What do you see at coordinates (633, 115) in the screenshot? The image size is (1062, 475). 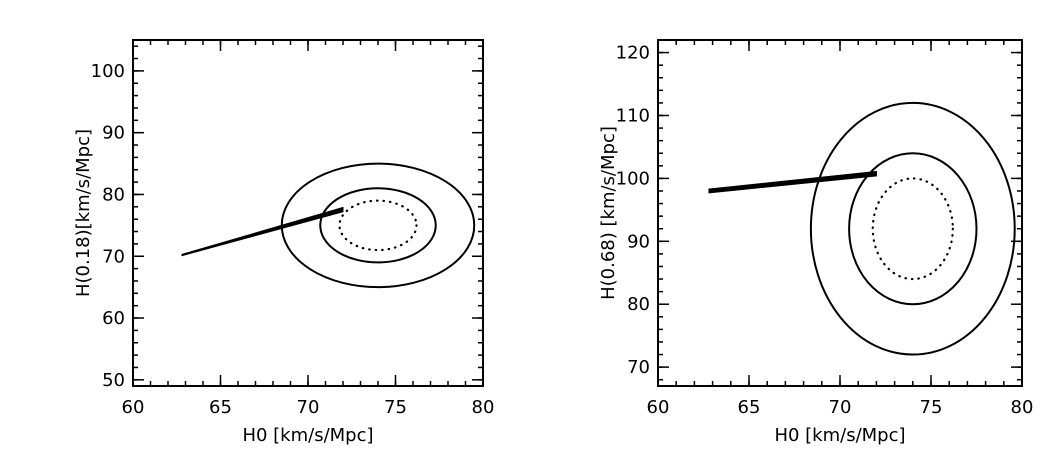 I see `y-tick-label: 110` at bounding box center [633, 115].